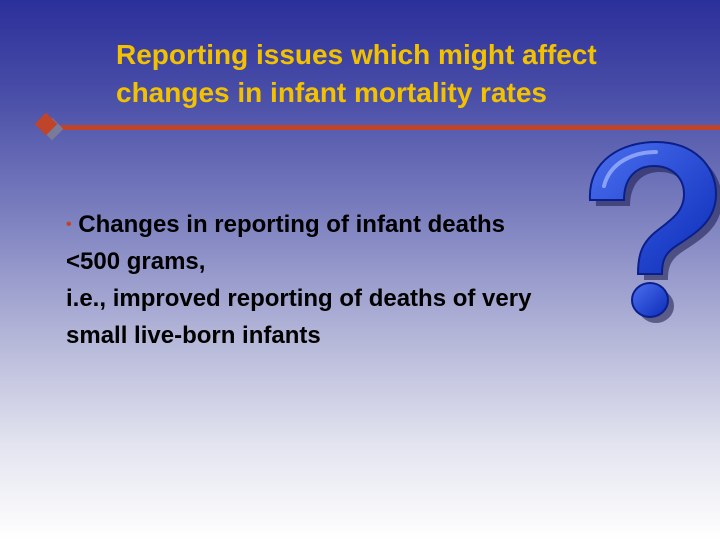 The height and width of the screenshot is (540, 720). Describe the element at coordinates (193, 335) in the screenshot. I see `bullet-text-line-4: small live-born infants` at that location.